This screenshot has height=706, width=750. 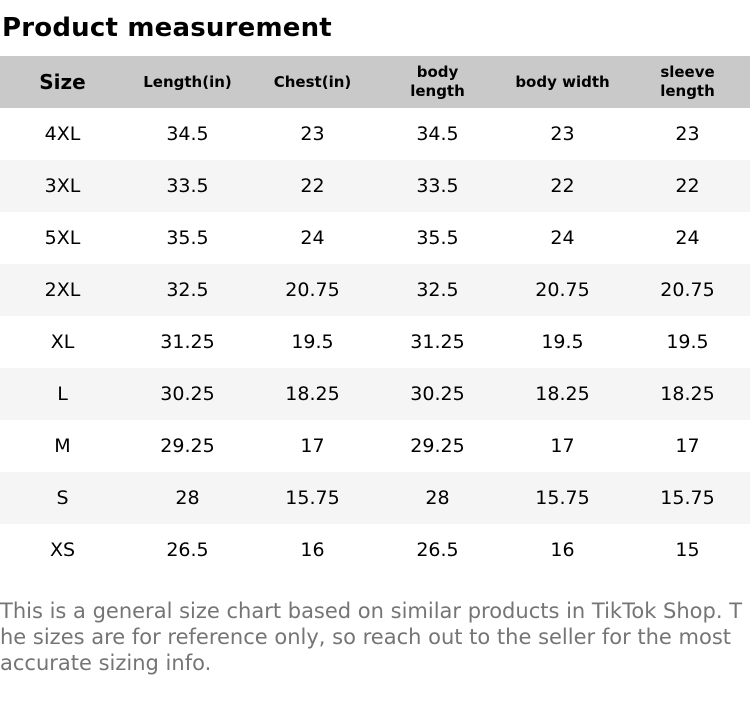 What do you see at coordinates (167, 28) in the screenshot?
I see `page-title: Product measurement` at bounding box center [167, 28].